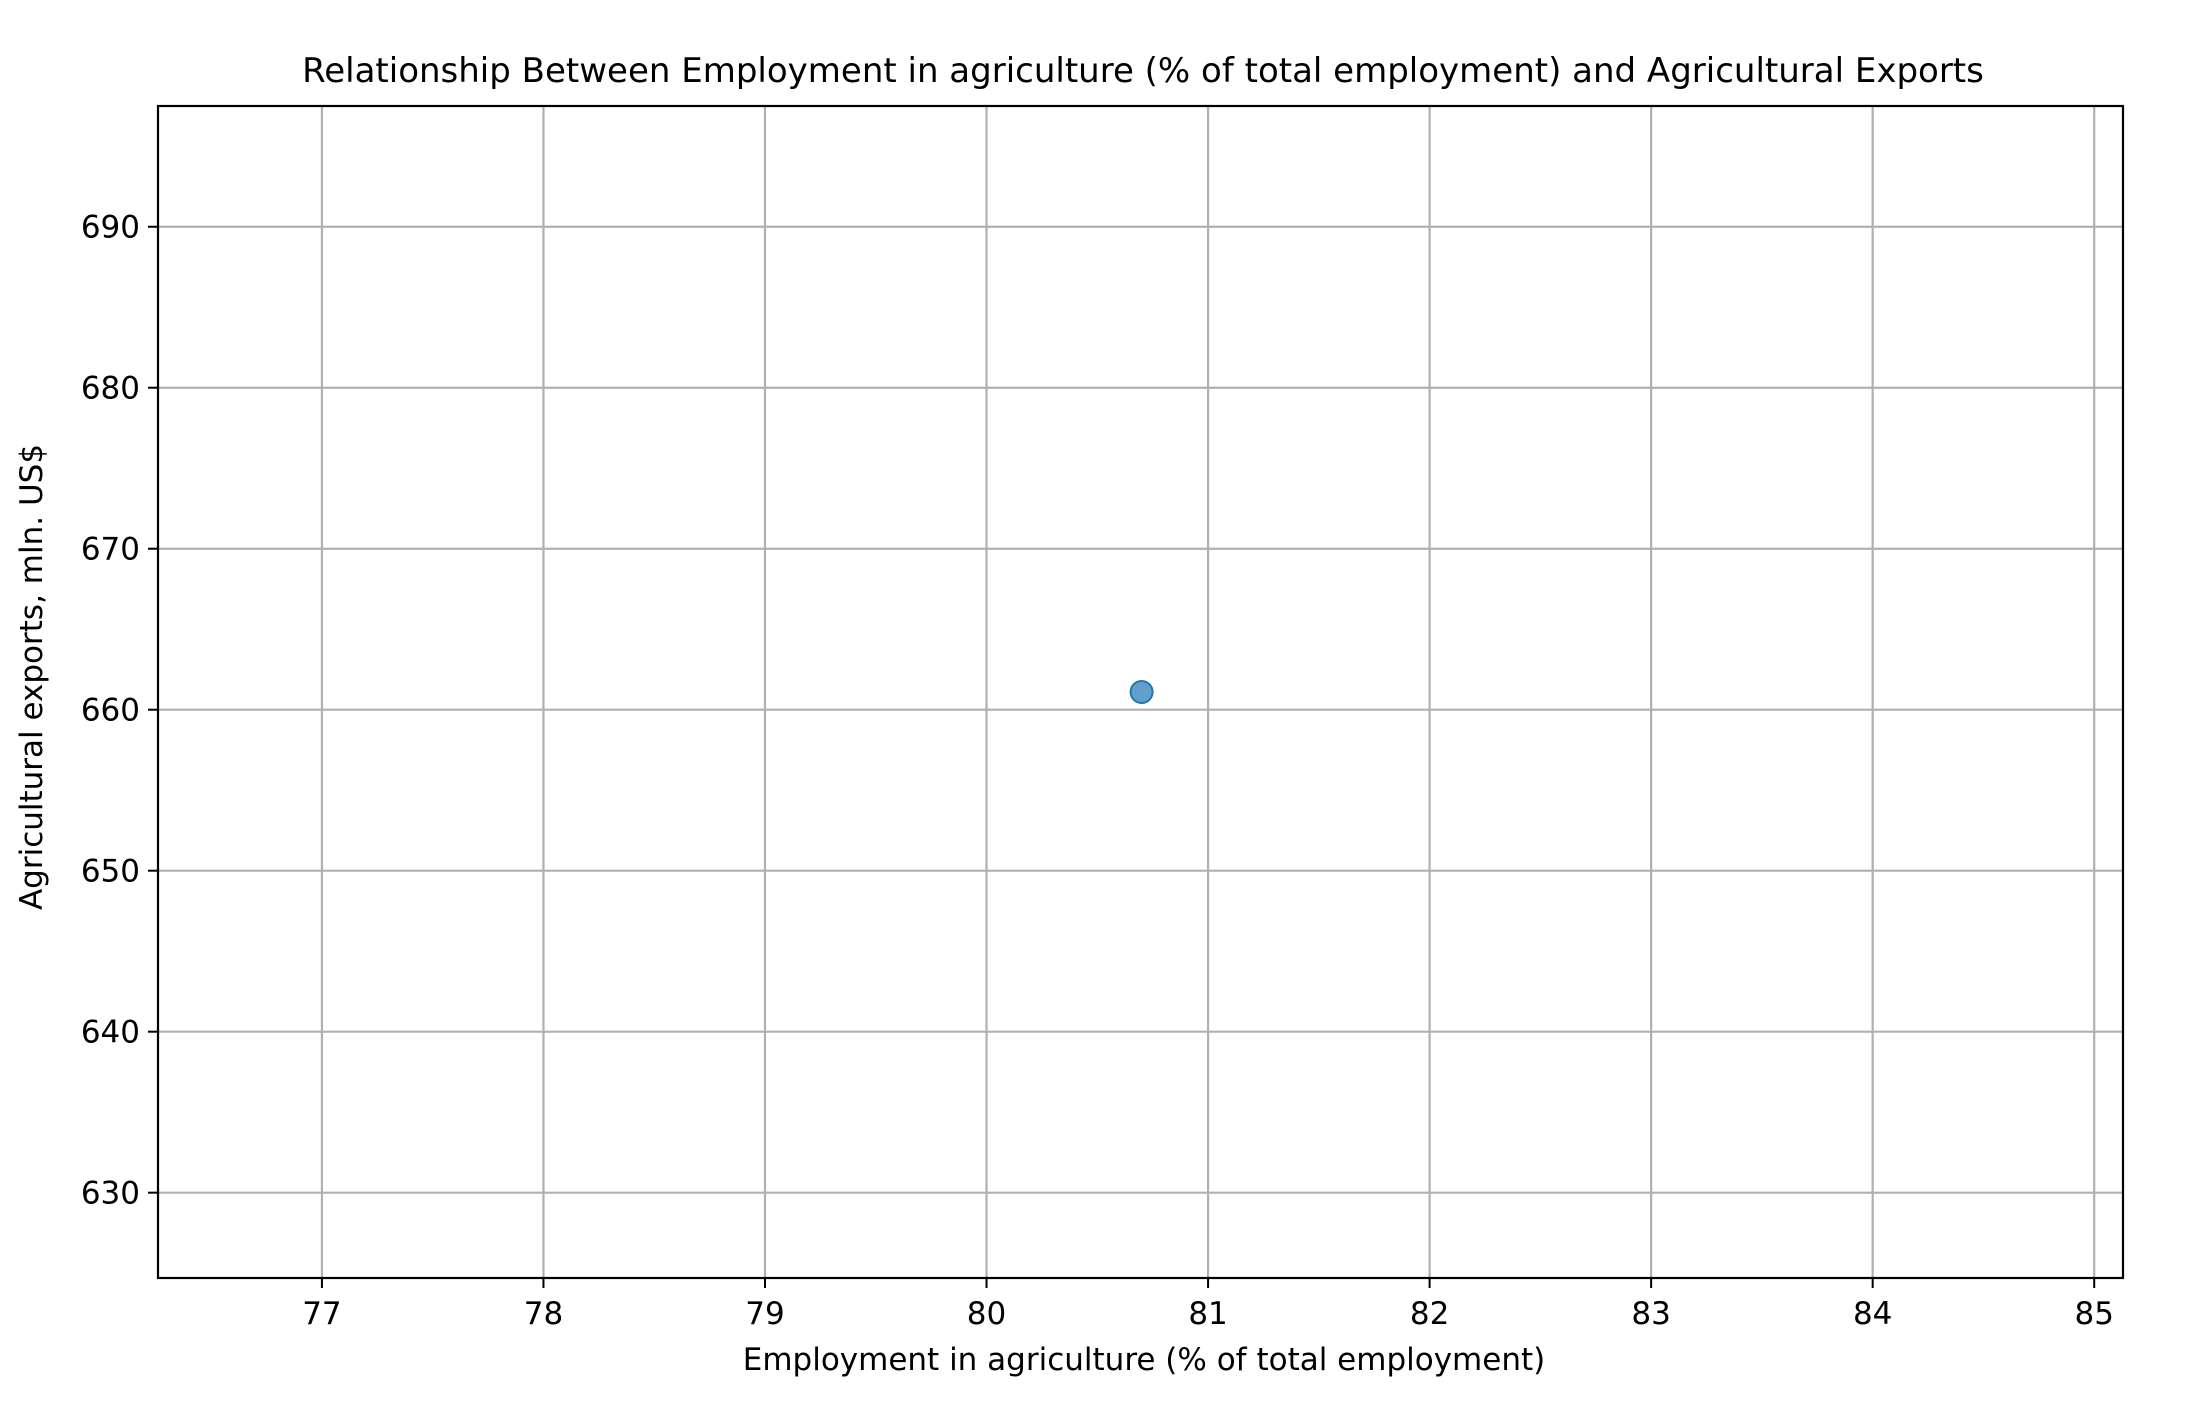 Image resolution: width=2205 pixels, height=1410 pixels. What do you see at coordinates (110, 228) in the screenshot?
I see `y-tick-label: 690` at bounding box center [110, 228].